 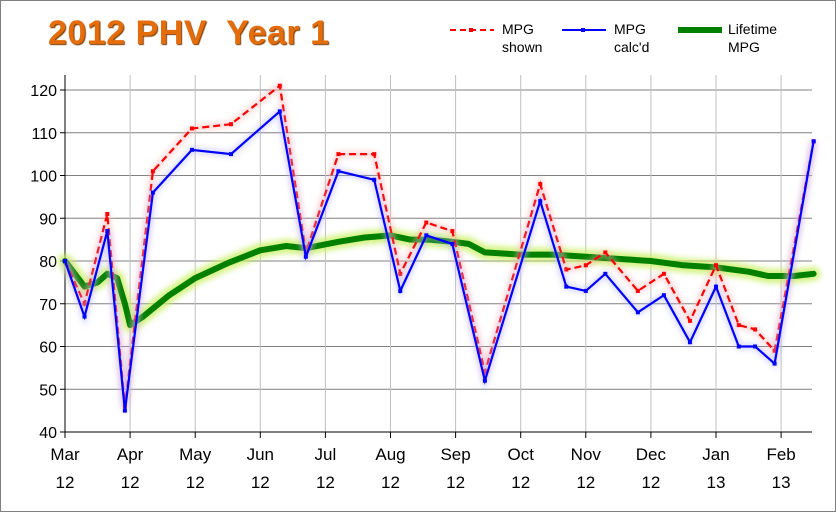 I want to click on chart-title: 2012 PHV Year 1, so click(x=189, y=33).